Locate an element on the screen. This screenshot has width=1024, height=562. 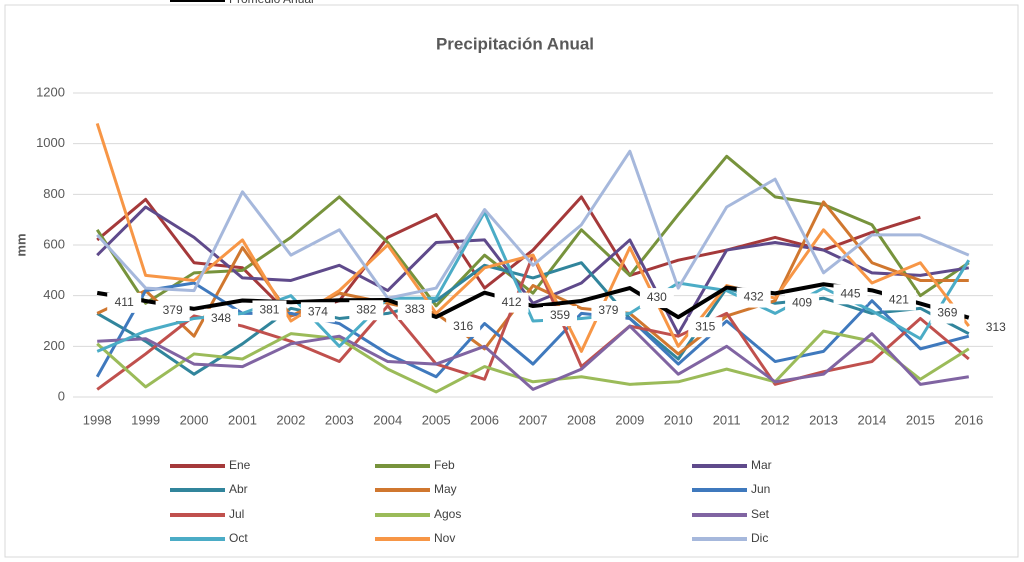
data-label: 430 is located at coordinates (657, 297).